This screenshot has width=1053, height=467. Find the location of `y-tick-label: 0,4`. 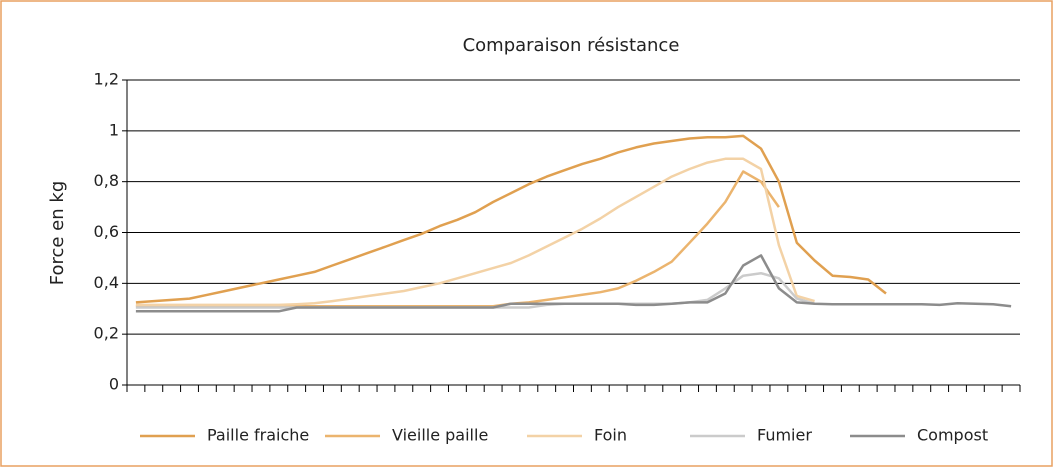

y-tick-label: 0,4 is located at coordinates (106, 282).